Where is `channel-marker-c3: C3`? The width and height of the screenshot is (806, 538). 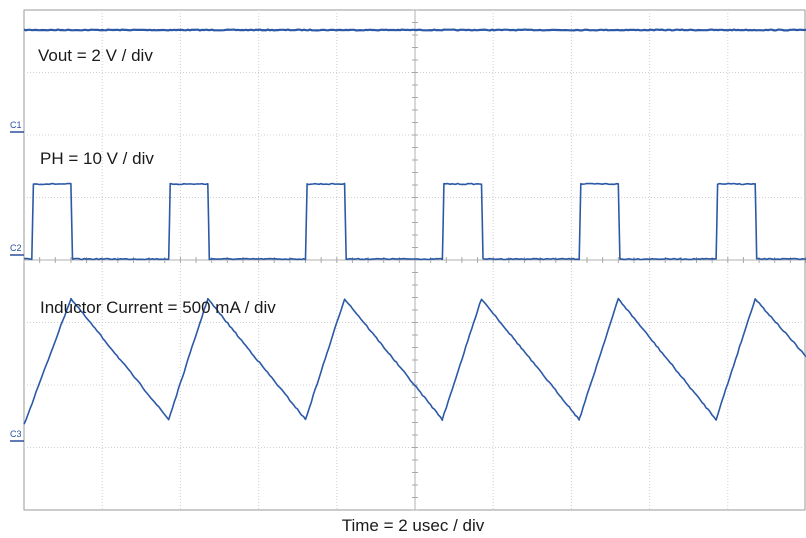
channel-marker-c3: C3 is located at coordinates (17, 435).